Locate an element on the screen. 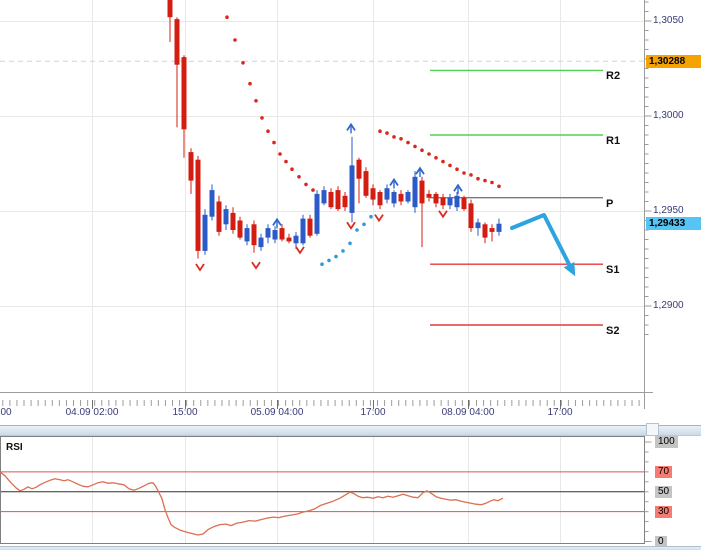 This screenshot has height=550, width=701. trend-arrow-line is located at coordinates (542, 242).